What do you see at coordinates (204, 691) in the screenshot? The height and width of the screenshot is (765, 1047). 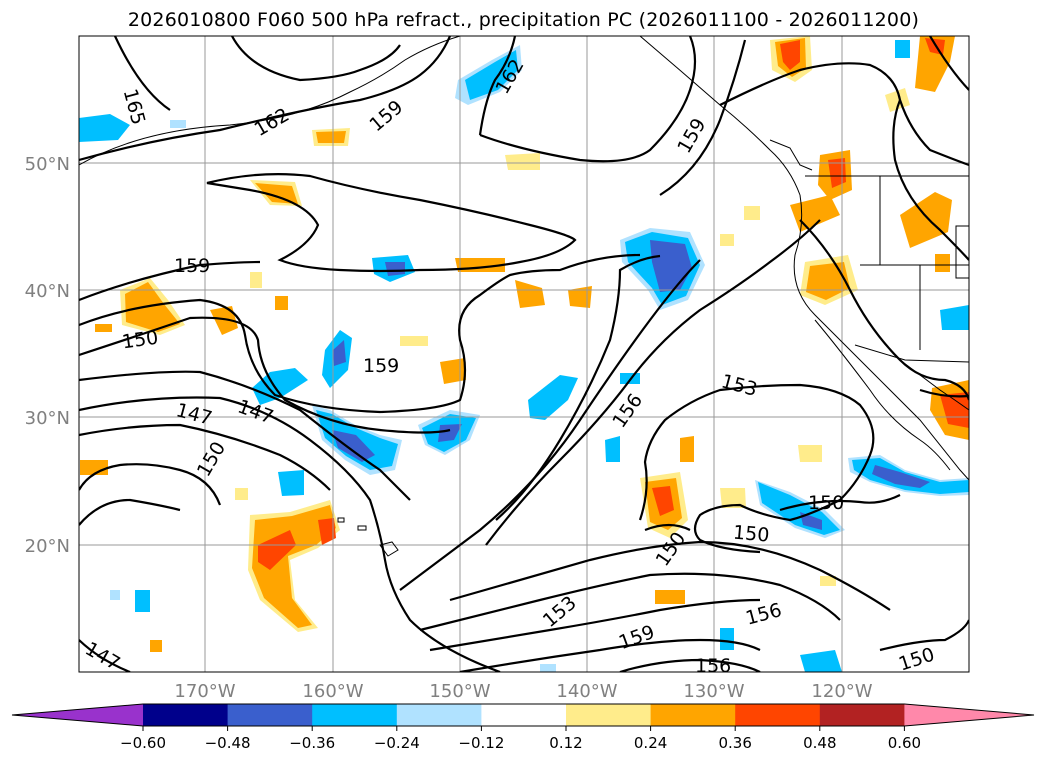 I see `lon-label: 170°W` at bounding box center [204, 691].